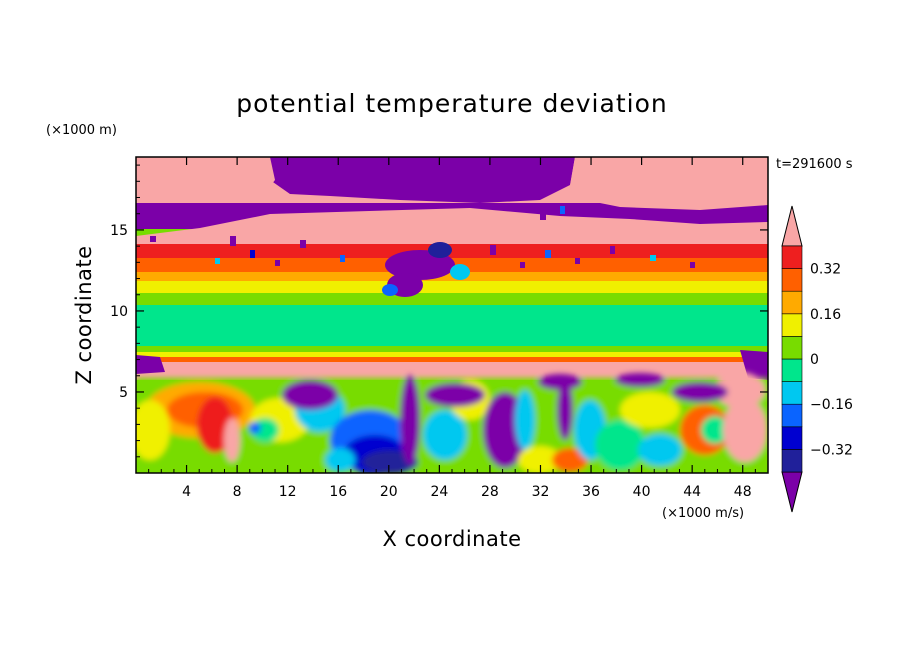 This screenshot has height=654, width=904. Describe the element at coordinates (389, 492) in the screenshot. I see `x-tick-label: 20` at that location.